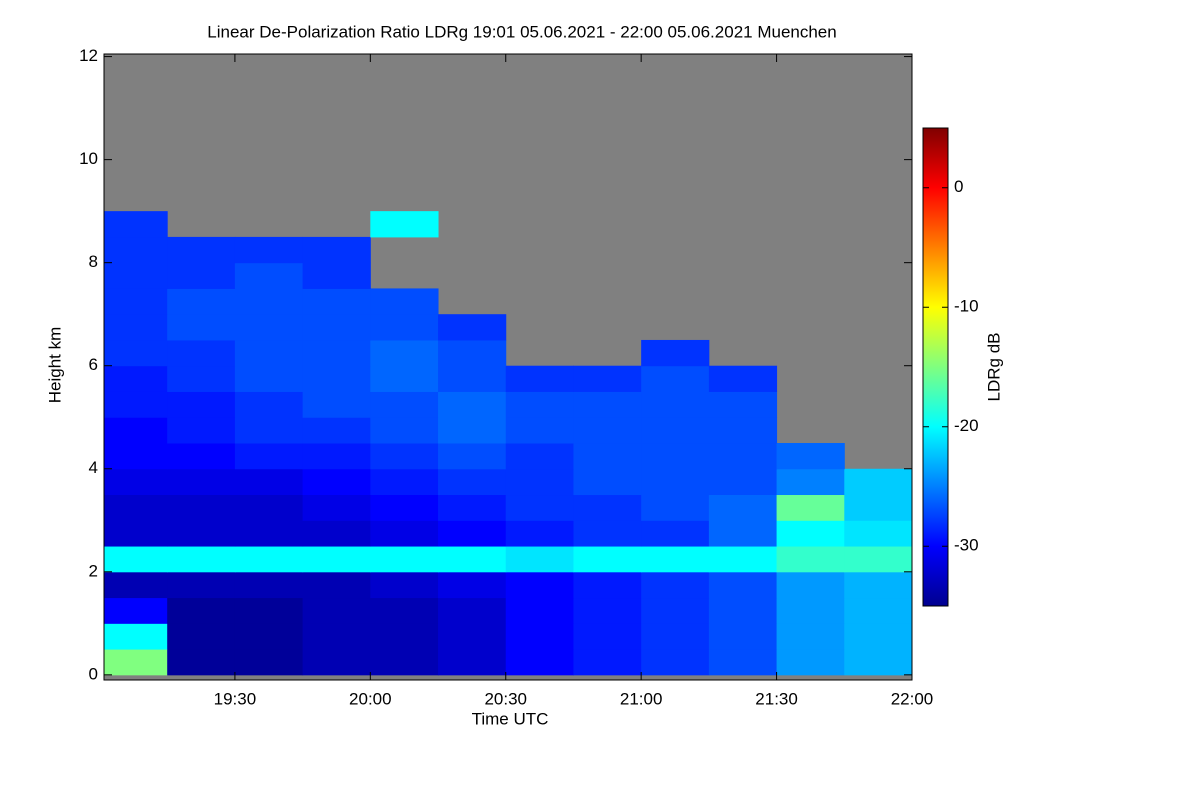  I want to click on y-axis-label: Height km, so click(54, 365).